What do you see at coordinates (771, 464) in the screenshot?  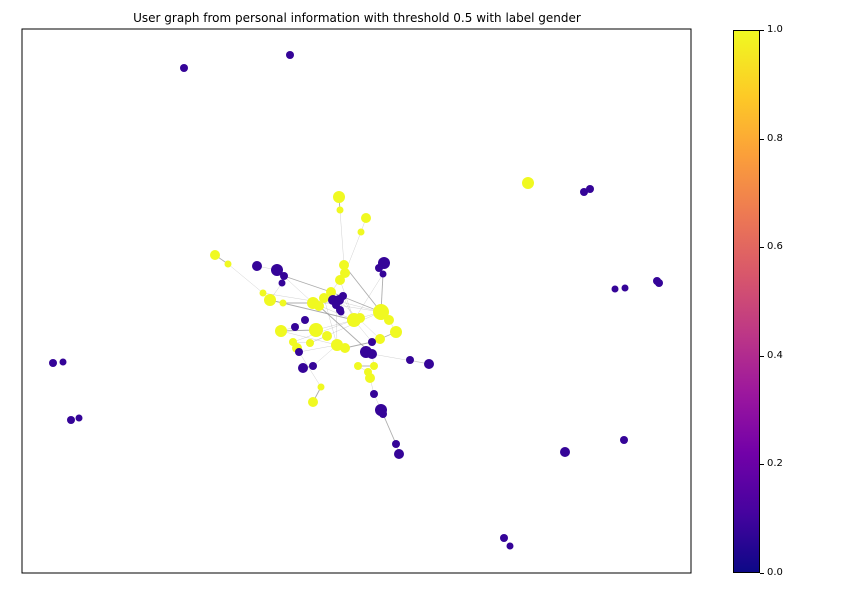 I see `colorbar-tick: 0.2` at bounding box center [771, 464].